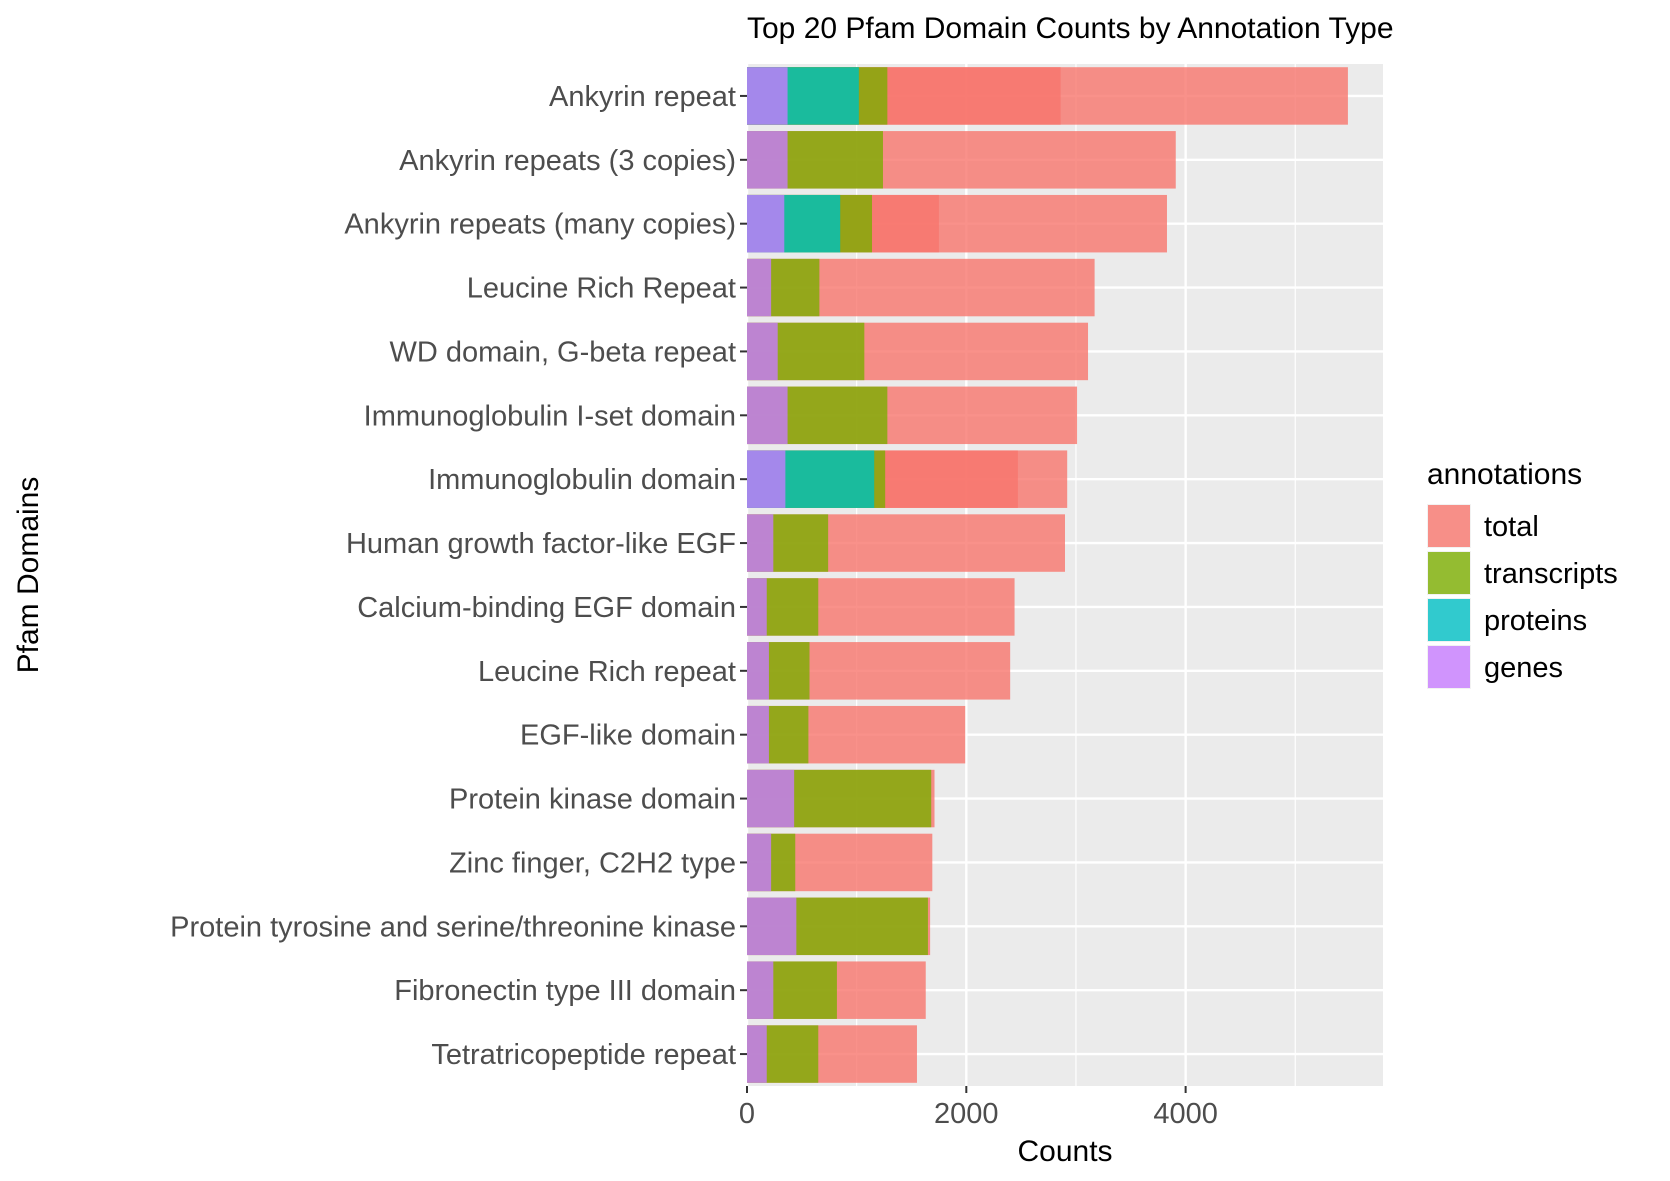 The width and height of the screenshot is (1670, 1181). What do you see at coordinates (1449, 573) in the screenshot?
I see `legend-key-transcripts` at bounding box center [1449, 573].